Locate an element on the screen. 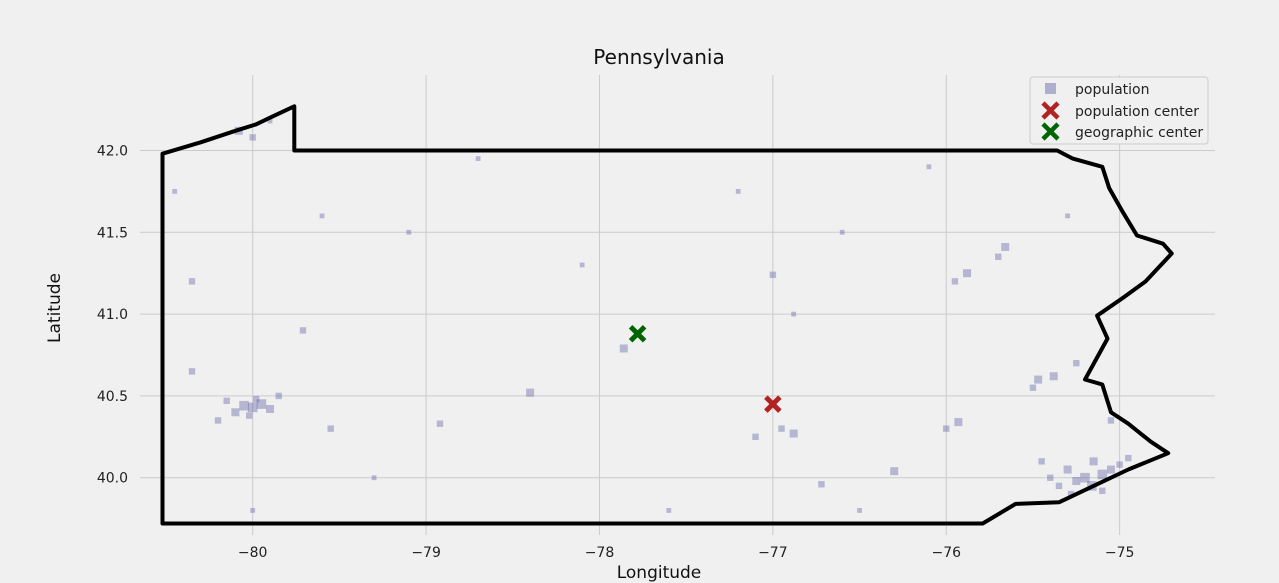 Image resolution: width=1279 pixels, height=583 pixels. x-tick-label: −80 is located at coordinates (253, 553).